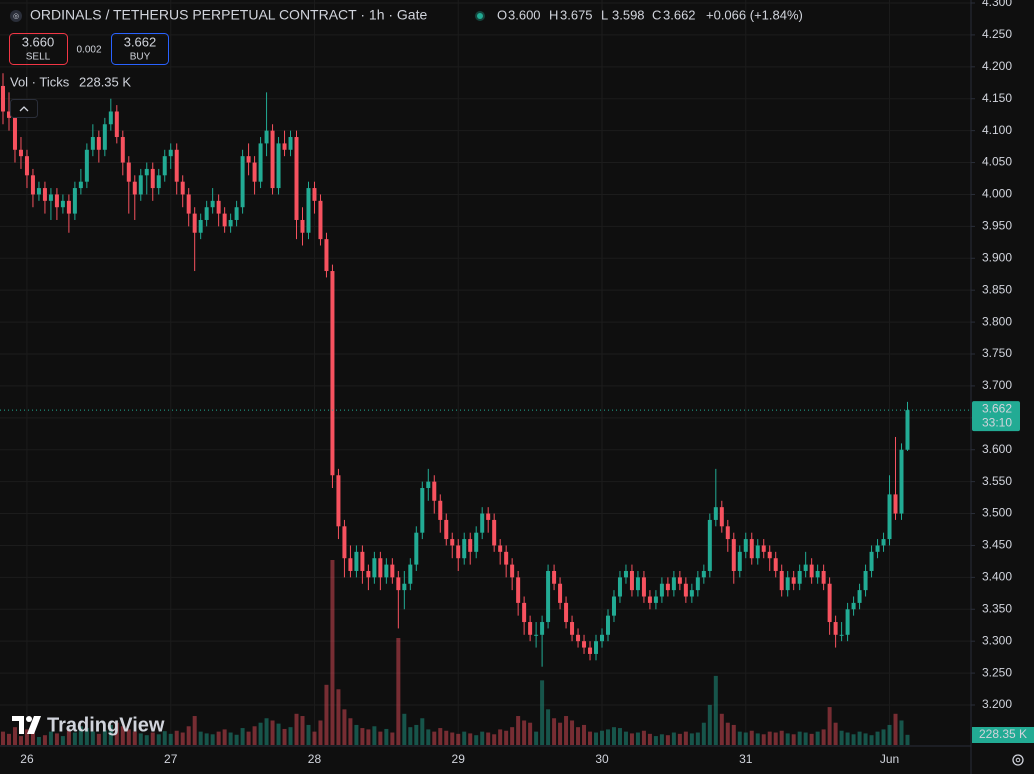 The height and width of the screenshot is (774, 1034). Describe the element at coordinates (997, 34) in the screenshot. I see `y-tick-label: 4.250` at that location.